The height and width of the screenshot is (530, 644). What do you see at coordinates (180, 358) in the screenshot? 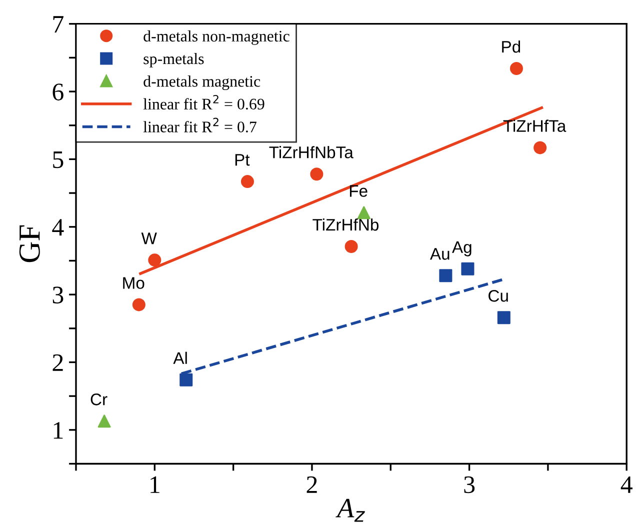
I see `annotation: Al` at bounding box center [180, 358].